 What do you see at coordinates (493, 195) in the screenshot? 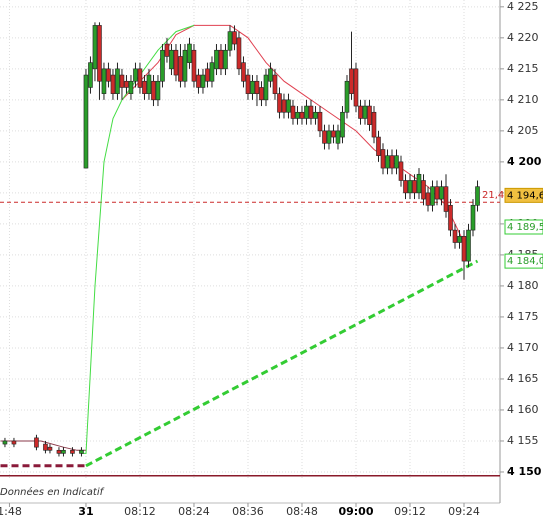
I see `reference-label: 21,4` at bounding box center [493, 195].